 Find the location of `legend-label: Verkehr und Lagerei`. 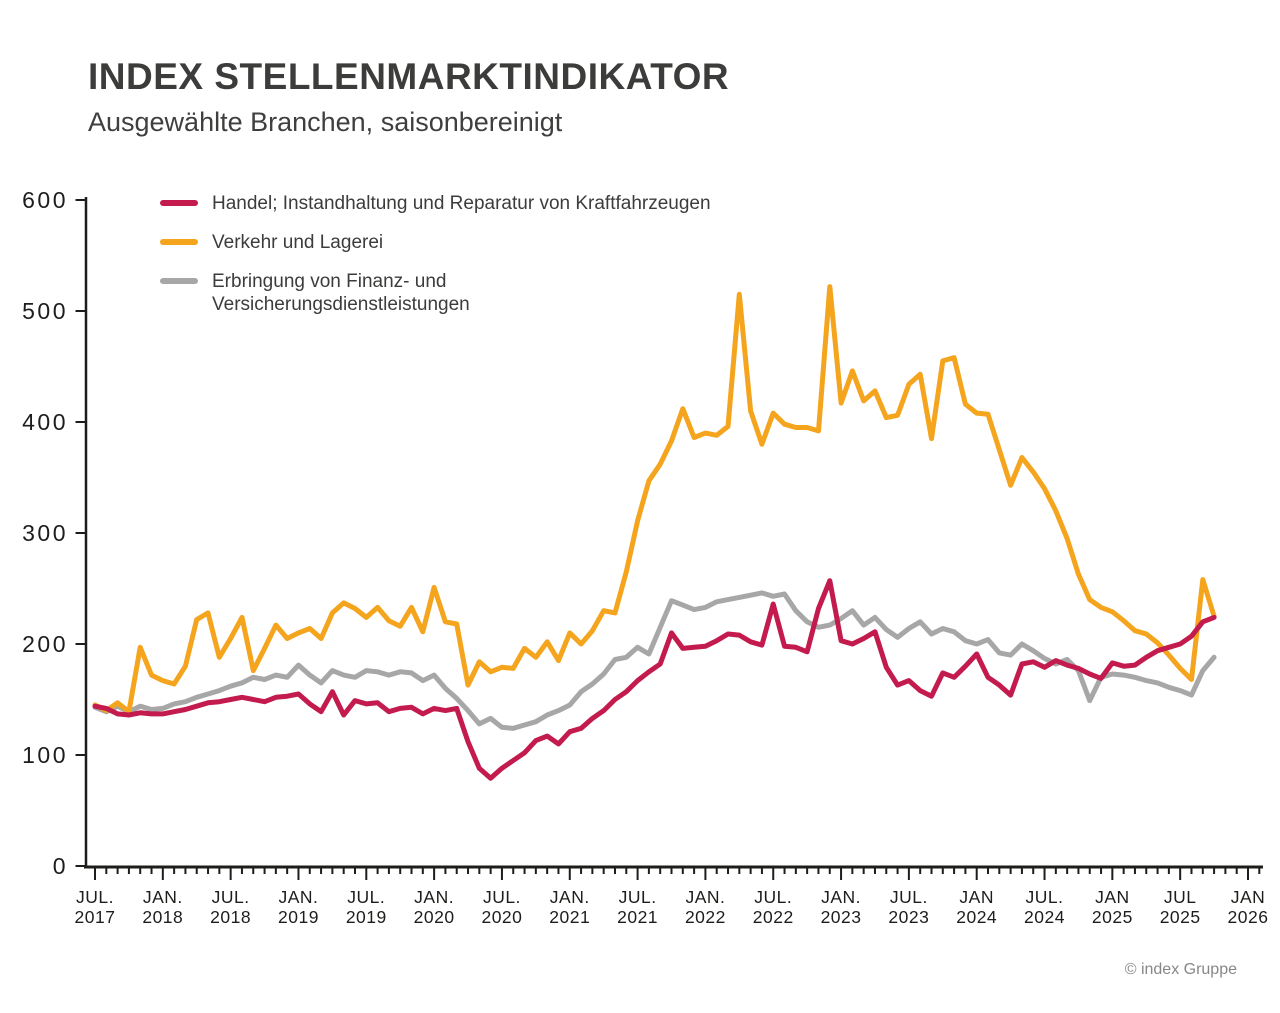

legend-label: Verkehr und Lagerei is located at coordinates (298, 242).